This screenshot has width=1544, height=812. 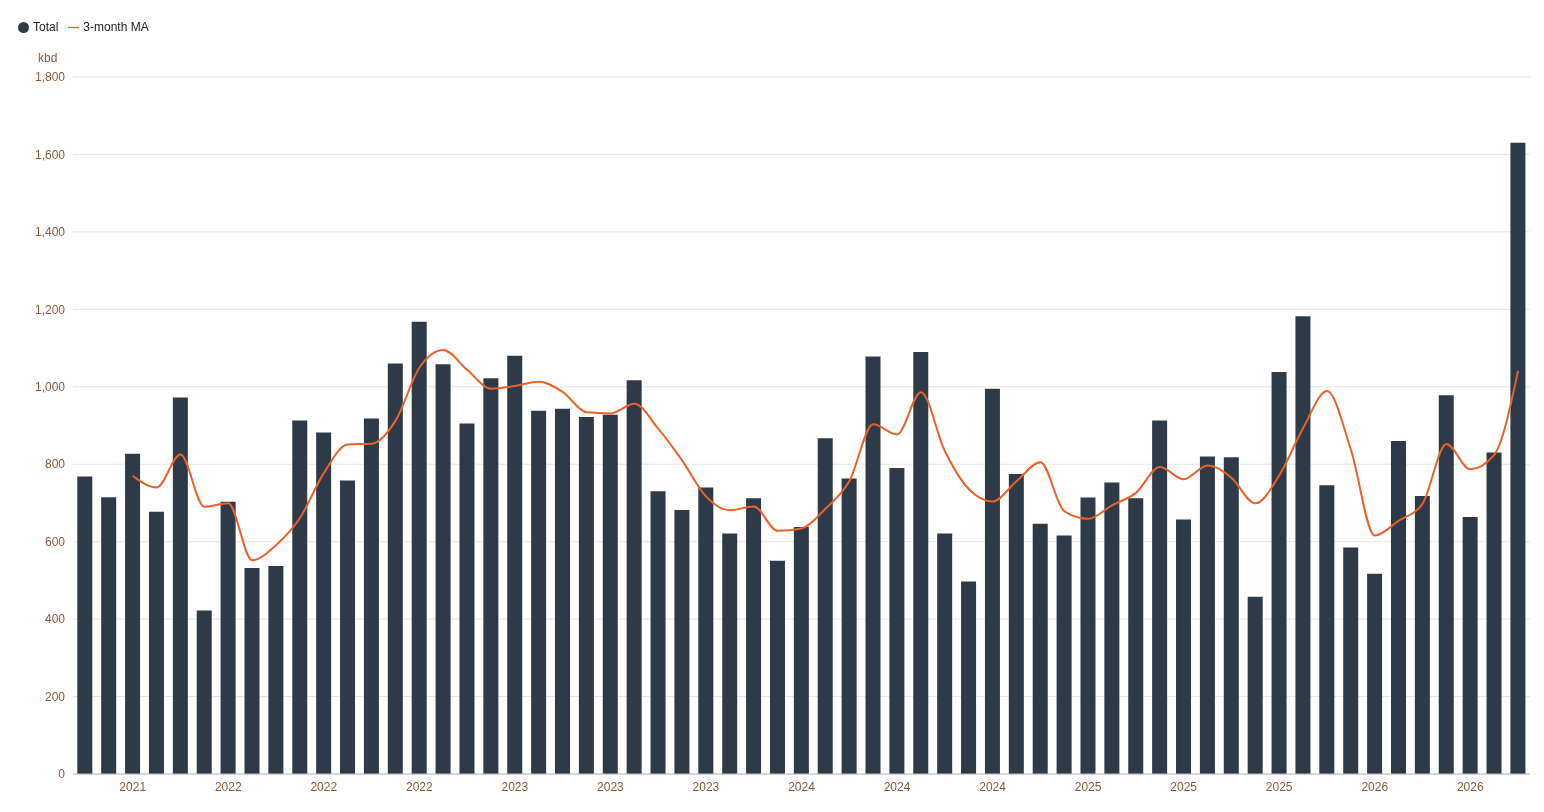 I want to click on y-tick-label: 600, so click(x=55, y=541).